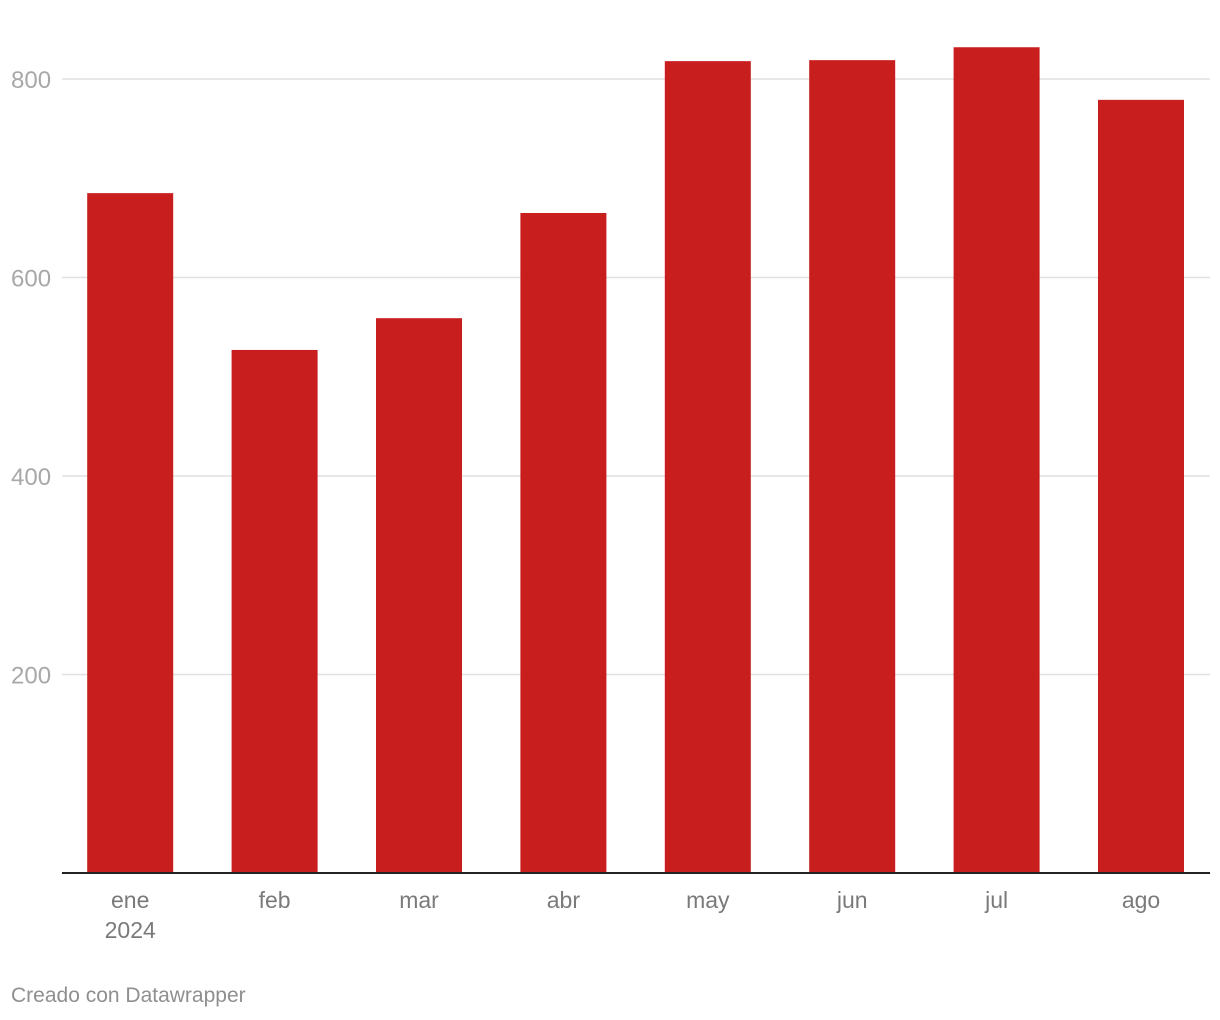 Image resolution: width=1220 pixels, height=1020 pixels. I want to click on bar-jun, so click(852, 466).